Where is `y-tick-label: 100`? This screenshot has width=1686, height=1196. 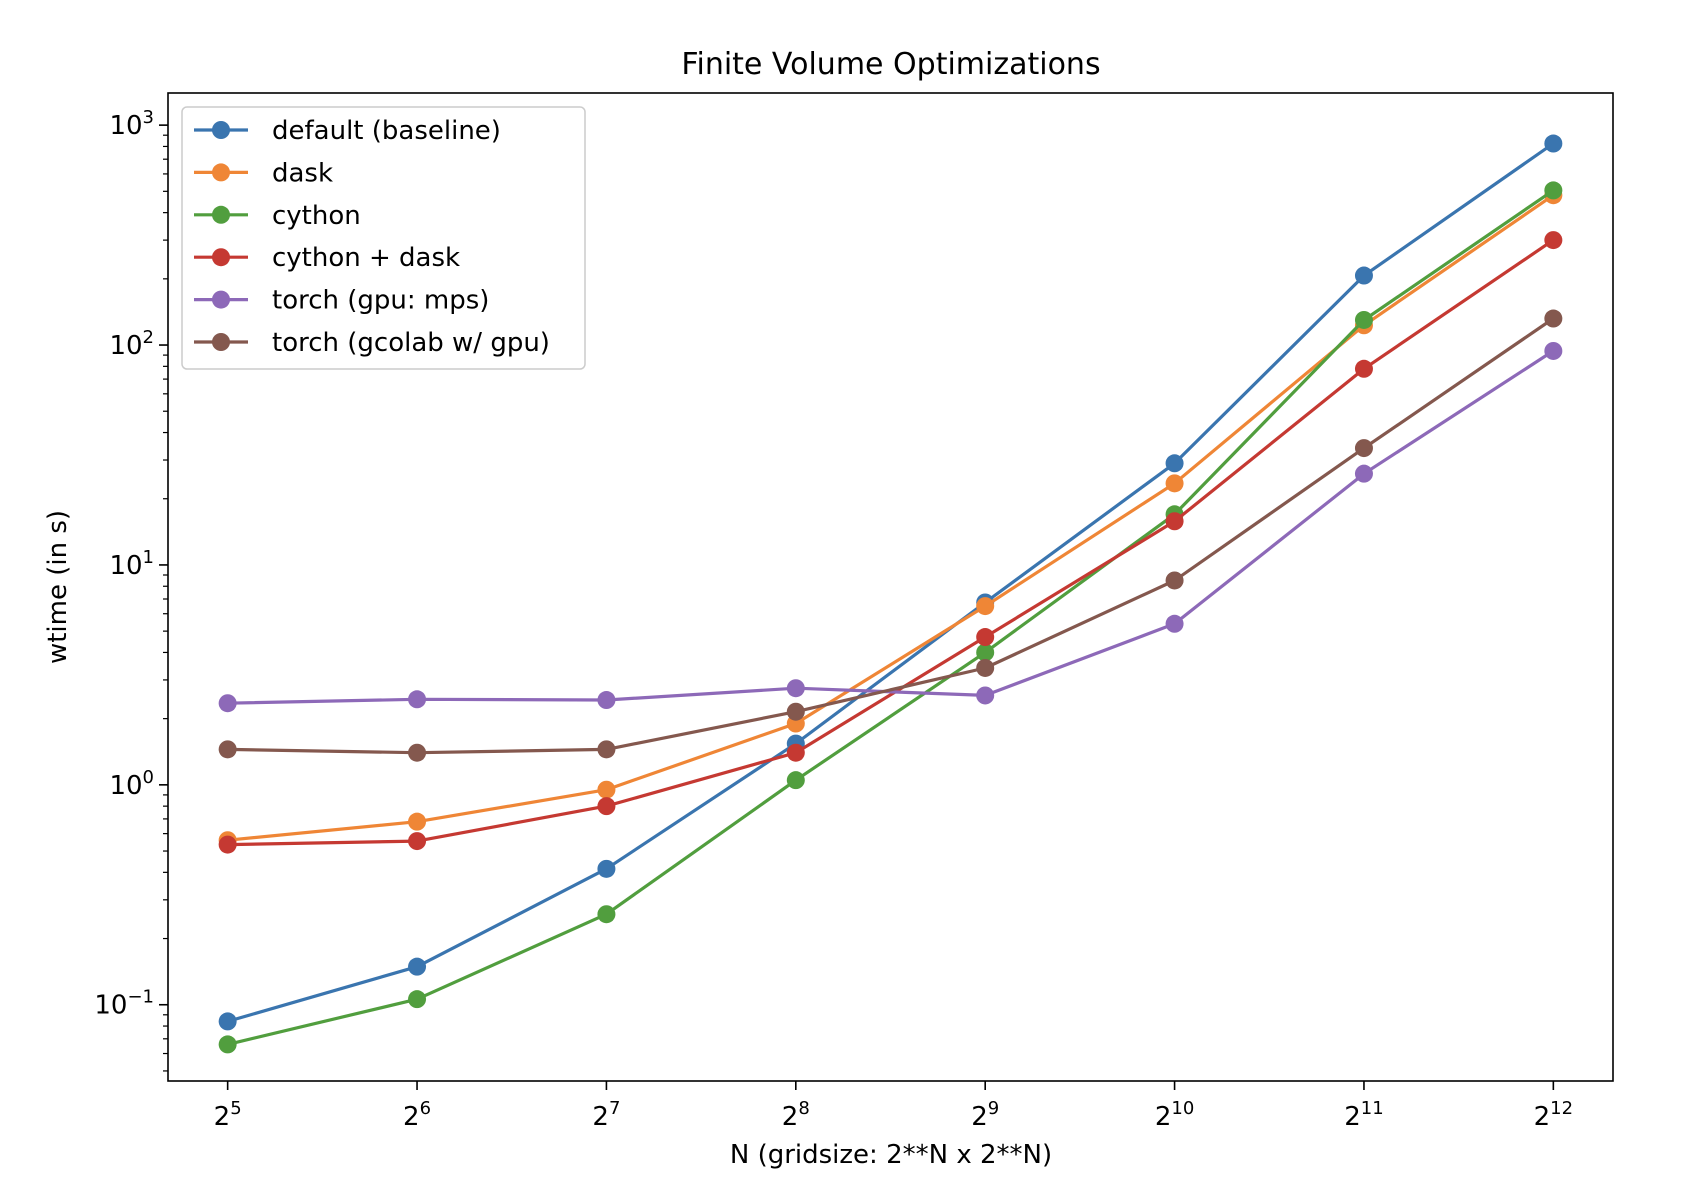 y-tick-label: 100 is located at coordinates (131, 784).